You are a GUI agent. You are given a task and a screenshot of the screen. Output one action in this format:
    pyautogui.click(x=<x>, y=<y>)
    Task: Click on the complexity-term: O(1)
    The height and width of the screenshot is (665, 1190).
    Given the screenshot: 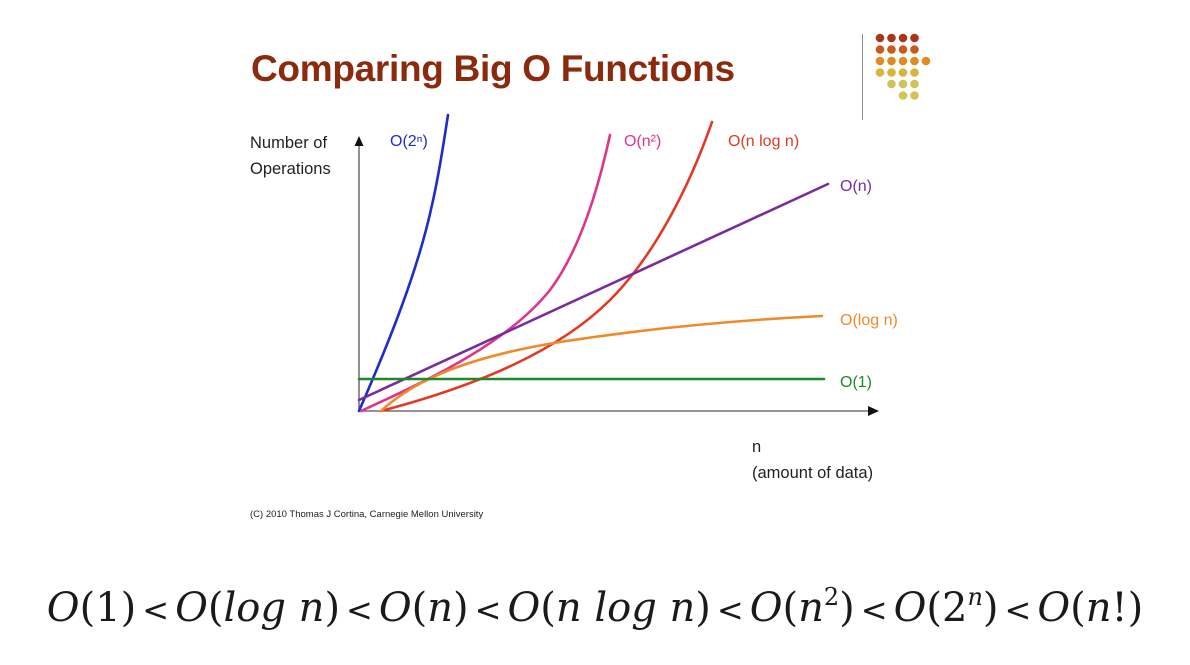 What is the action you would take?
    pyautogui.click(x=91, y=608)
    